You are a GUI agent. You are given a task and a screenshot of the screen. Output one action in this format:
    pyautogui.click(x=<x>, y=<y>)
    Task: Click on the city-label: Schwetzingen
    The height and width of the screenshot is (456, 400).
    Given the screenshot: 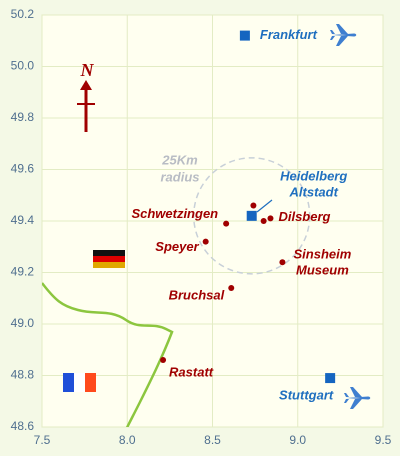 What is the action you would take?
    pyautogui.click(x=174, y=213)
    